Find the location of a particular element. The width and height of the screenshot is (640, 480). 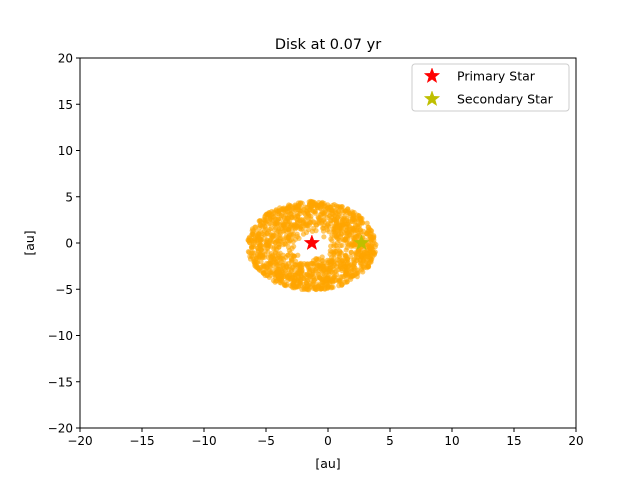

x-tick-label: 15 is located at coordinates (513, 441).